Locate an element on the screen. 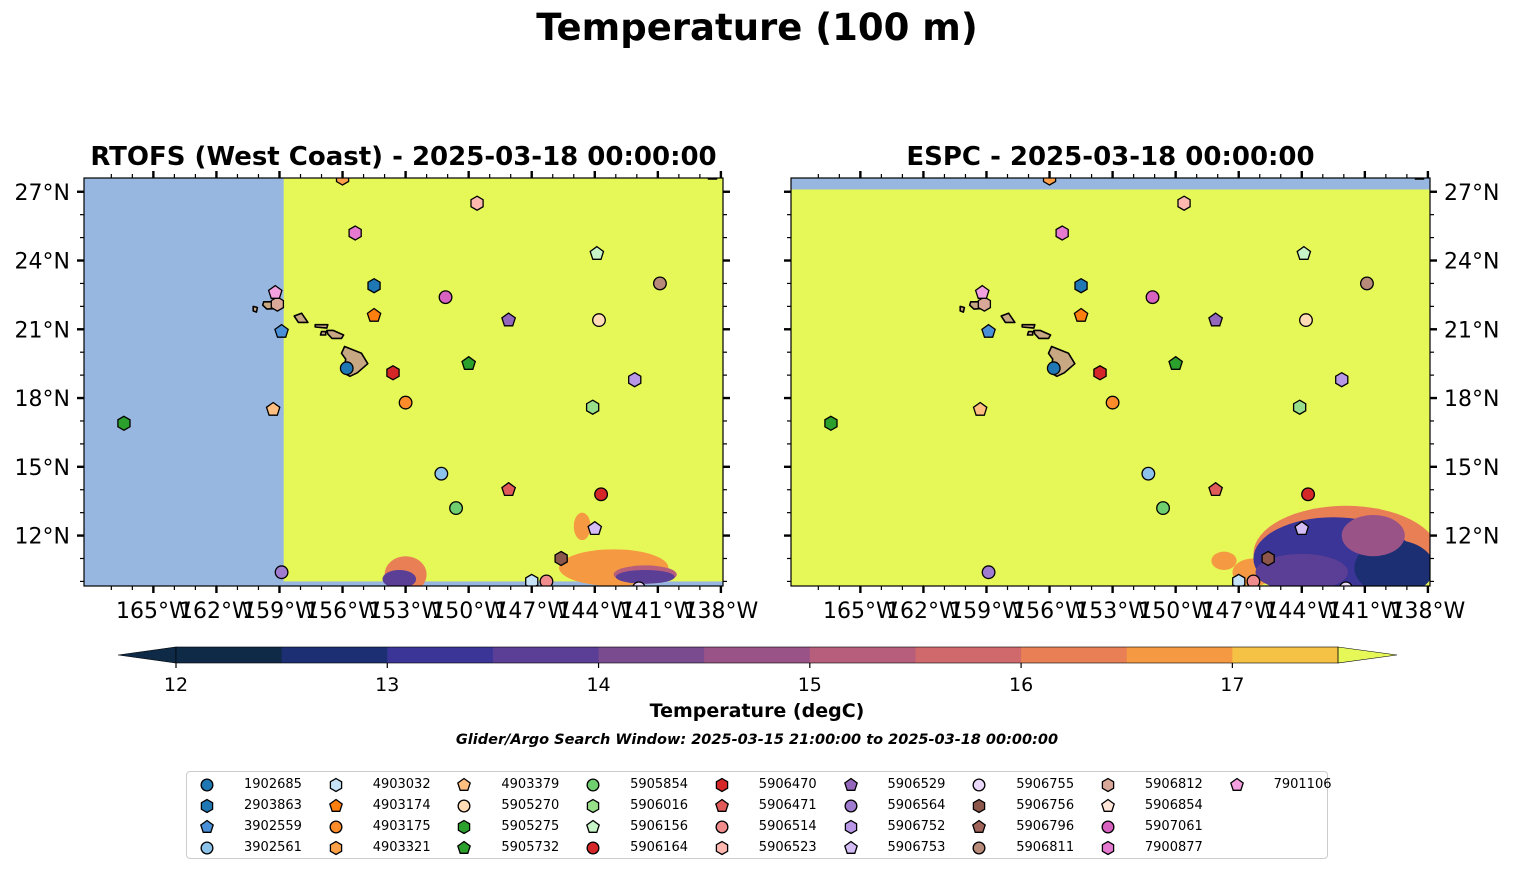 The width and height of the screenshot is (1514, 889). legend-label: 3902561 is located at coordinates (273, 847).